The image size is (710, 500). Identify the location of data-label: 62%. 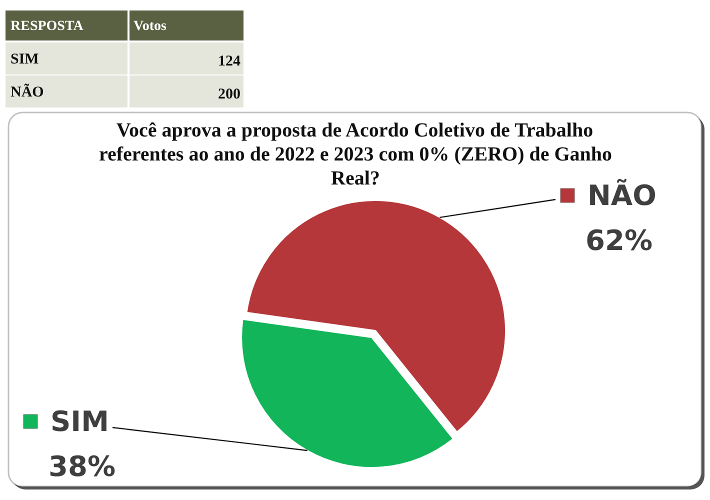
(619, 240).